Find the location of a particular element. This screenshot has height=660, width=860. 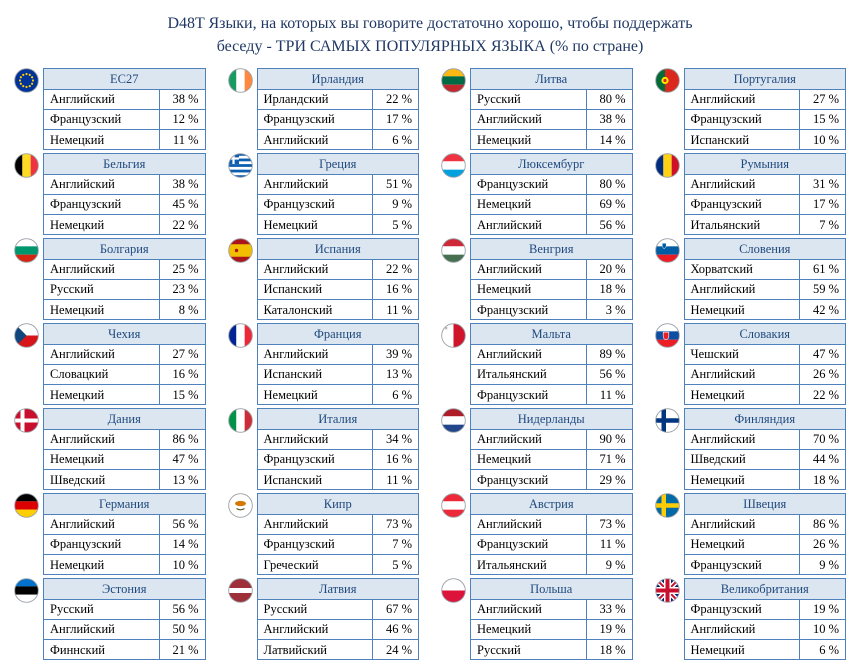

language-percent: 61 % is located at coordinates (822, 269).